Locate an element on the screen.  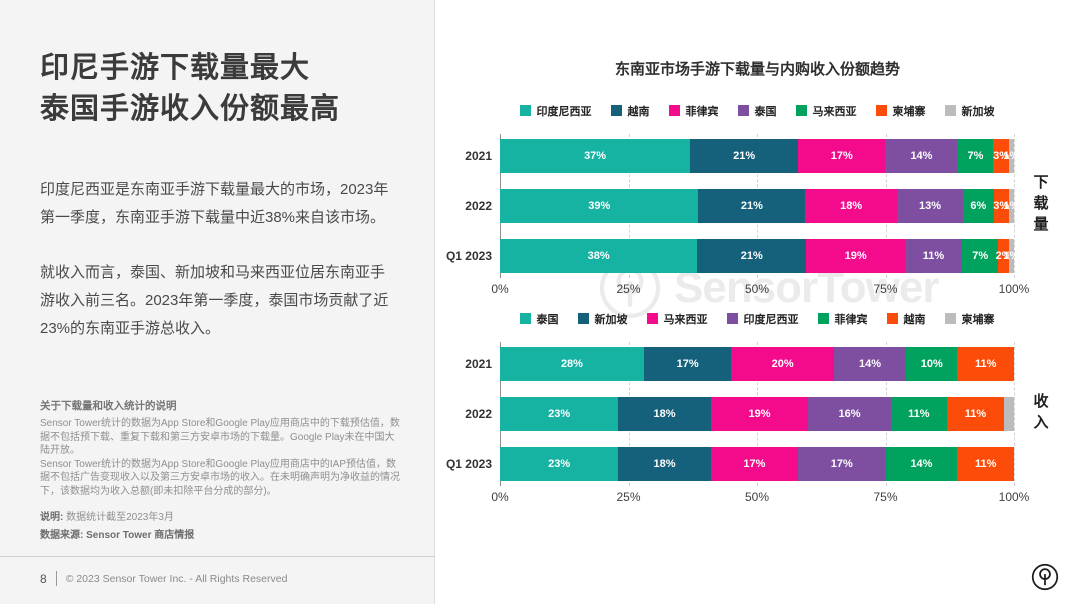
segment-label: 39% is located at coordinates (599, 206).